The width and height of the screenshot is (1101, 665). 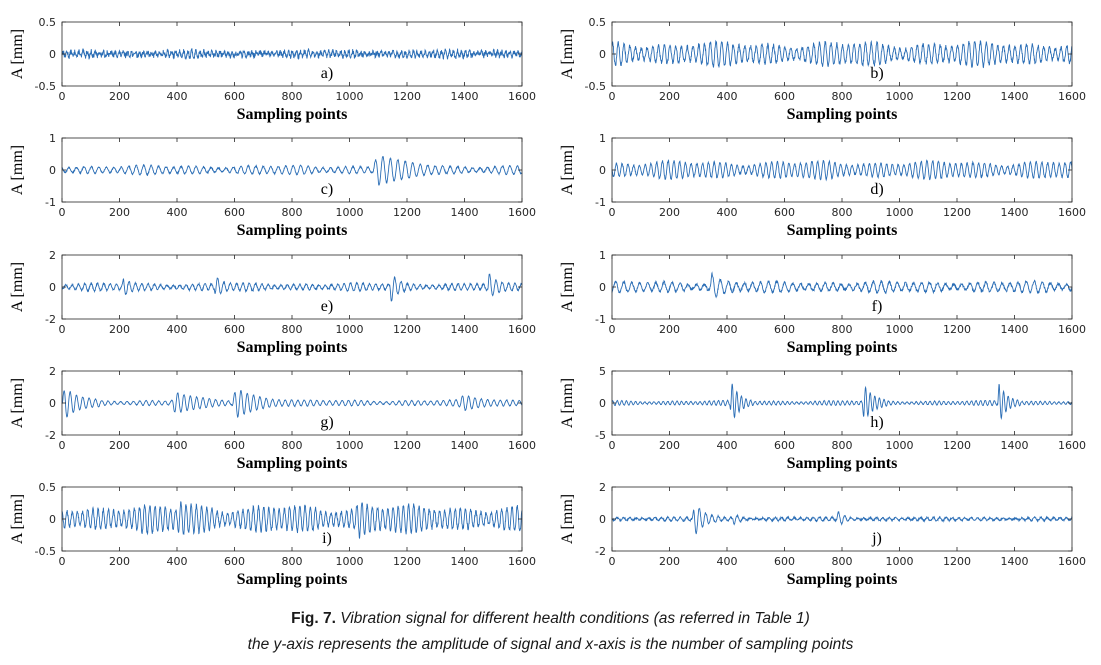 I want to click on panel-label: c), so click(x=327, y=189).